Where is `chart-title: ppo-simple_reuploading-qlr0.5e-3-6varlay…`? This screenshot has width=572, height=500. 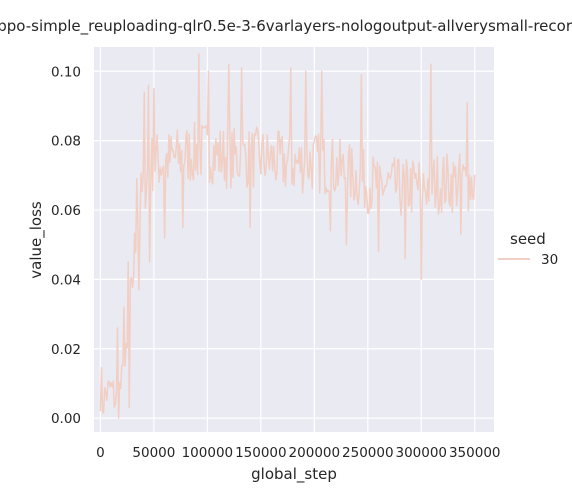
chart-title: ppo-simple_reuploading-qlr0.5e-3-6varlay… is located at coordinates (286, 26).